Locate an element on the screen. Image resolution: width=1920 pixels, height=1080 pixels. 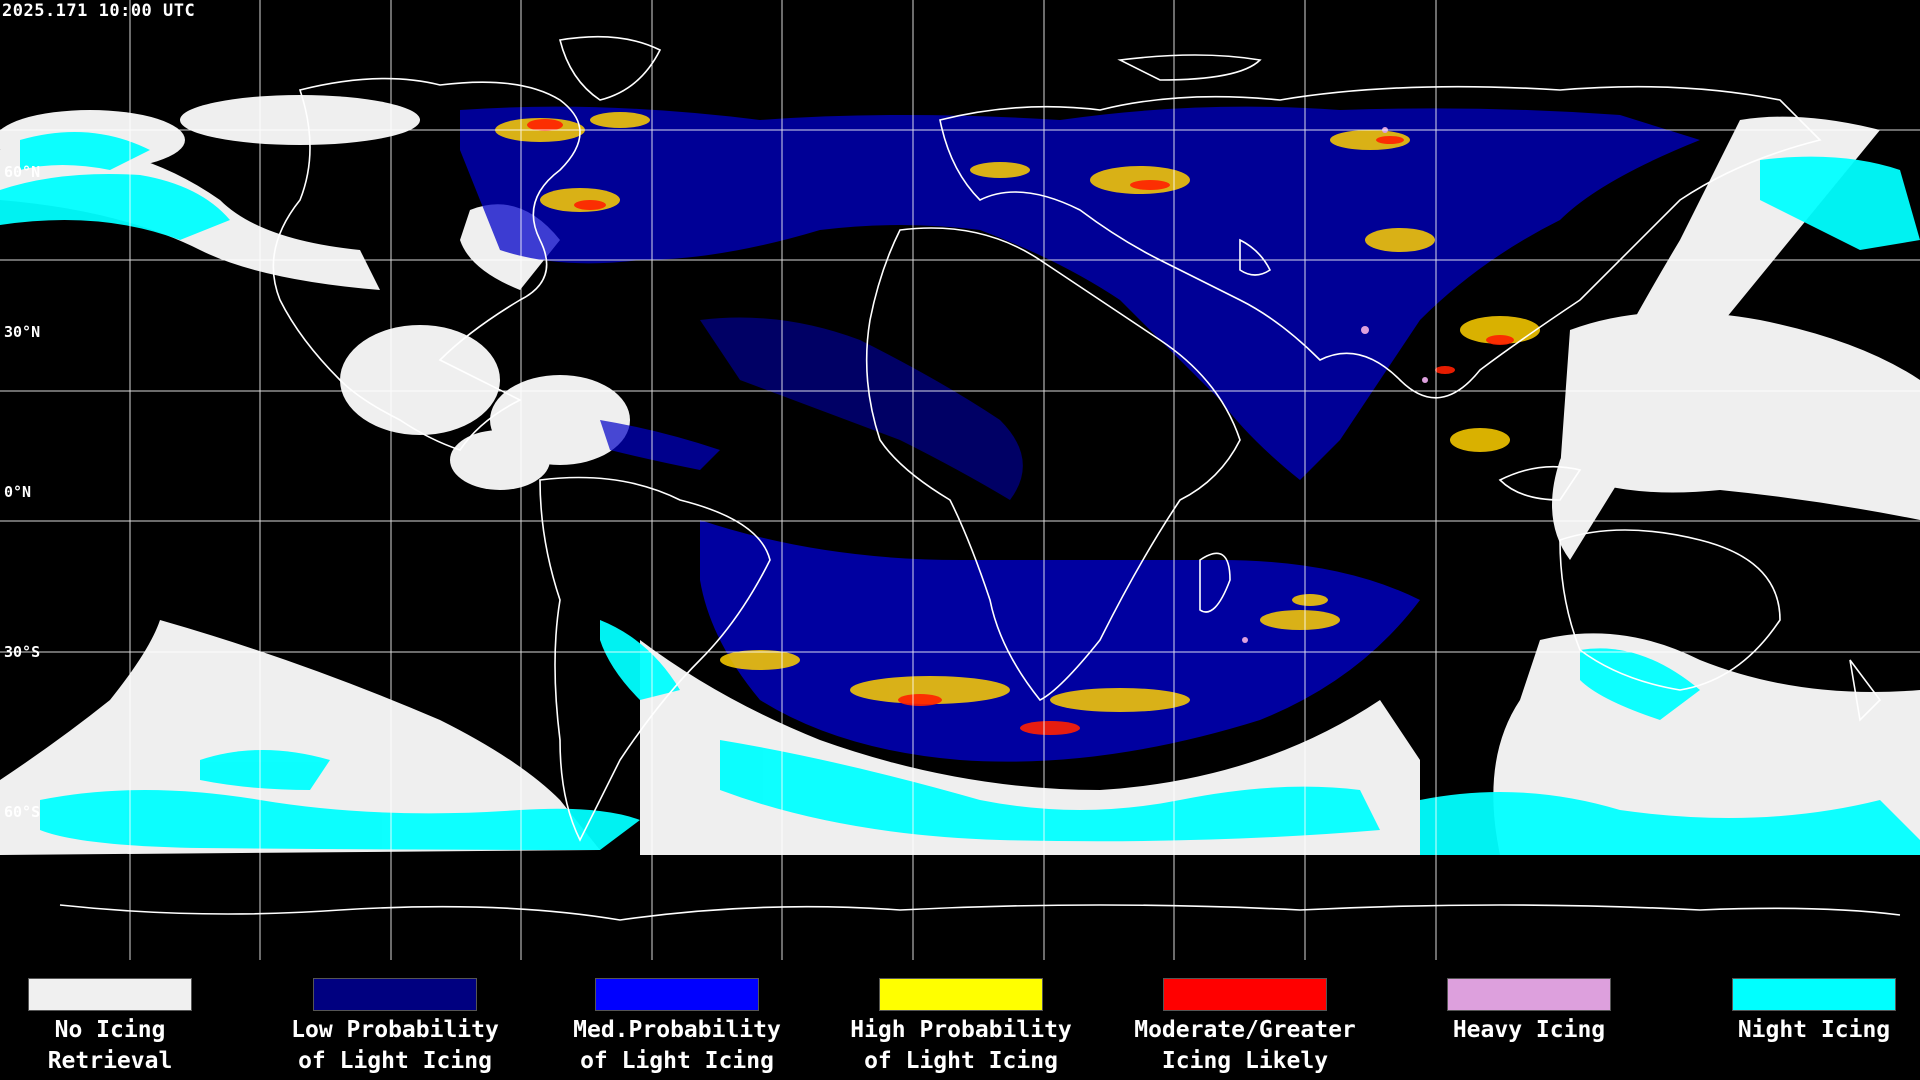
legend-swatch-moderate-greater is located at coordinates (1245, 994).